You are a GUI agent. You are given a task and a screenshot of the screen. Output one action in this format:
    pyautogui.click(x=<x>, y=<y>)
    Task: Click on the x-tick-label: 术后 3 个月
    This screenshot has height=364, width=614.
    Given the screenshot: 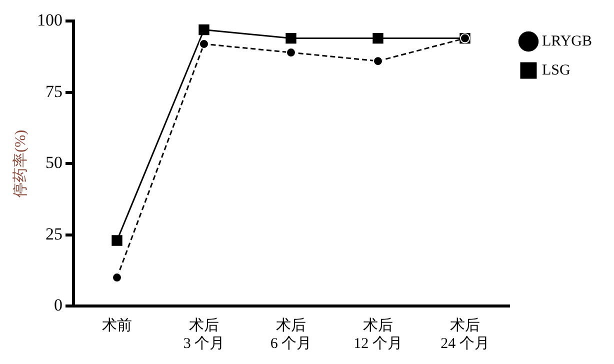 What is the action you would take?
    pyautogui.click(x=204, y=334)
    